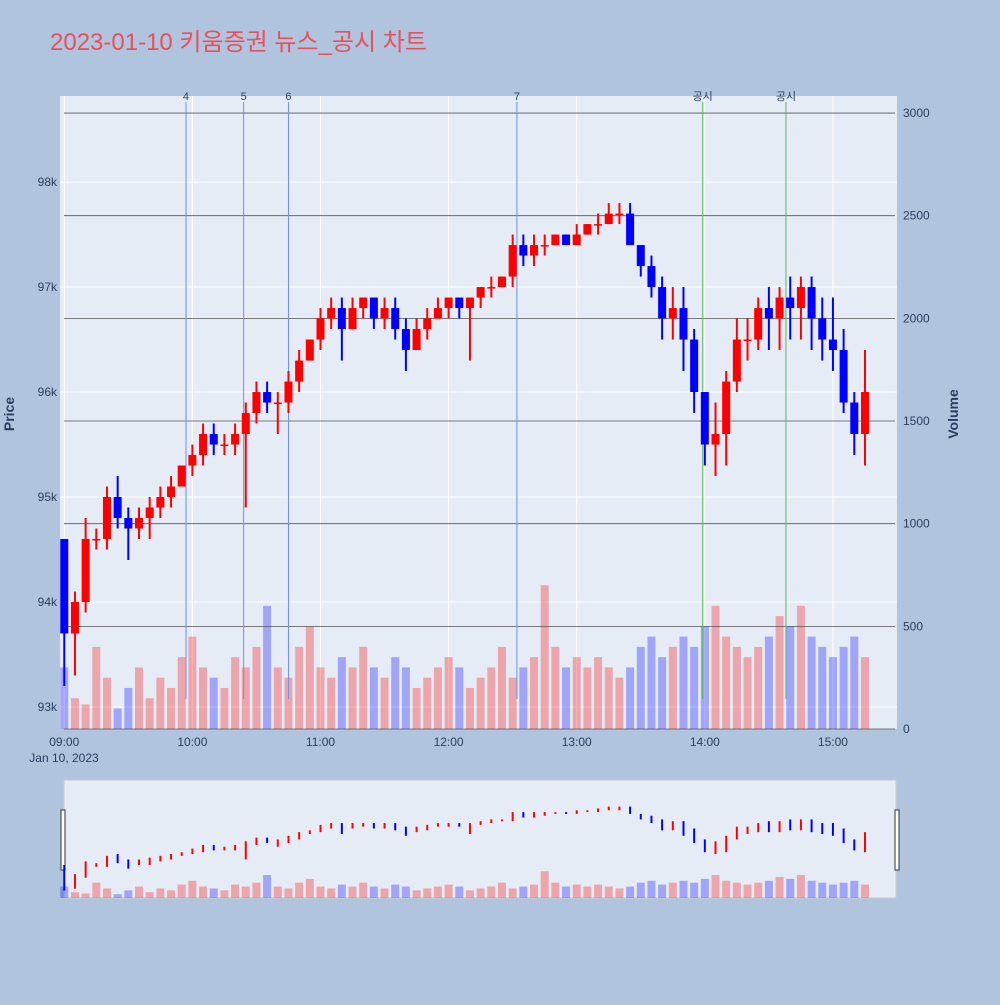 The height and width of the screenshot is (1005, 1000). I want to click on y2-tick-label: 1000, so click(916, 524).